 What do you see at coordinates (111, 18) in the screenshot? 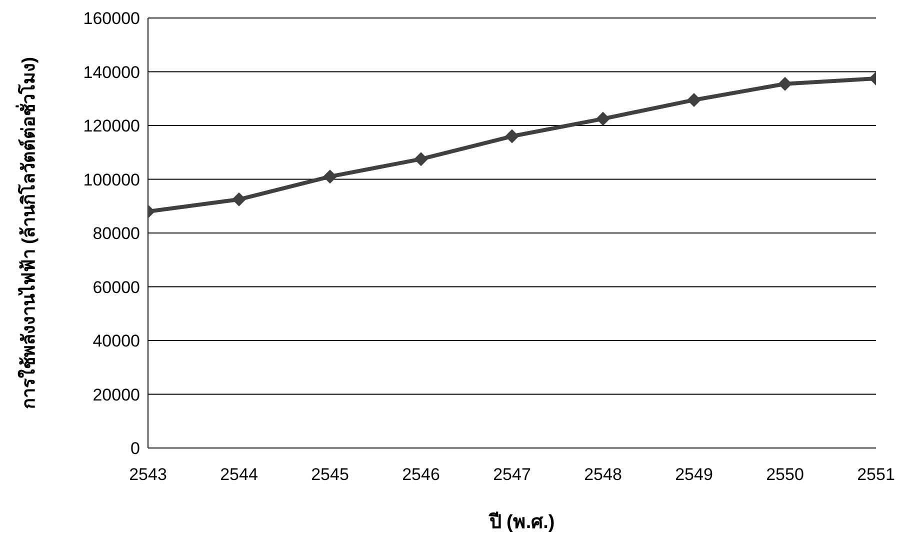
I see `y-tick-label: 160000` at bounding box center [111, 18].